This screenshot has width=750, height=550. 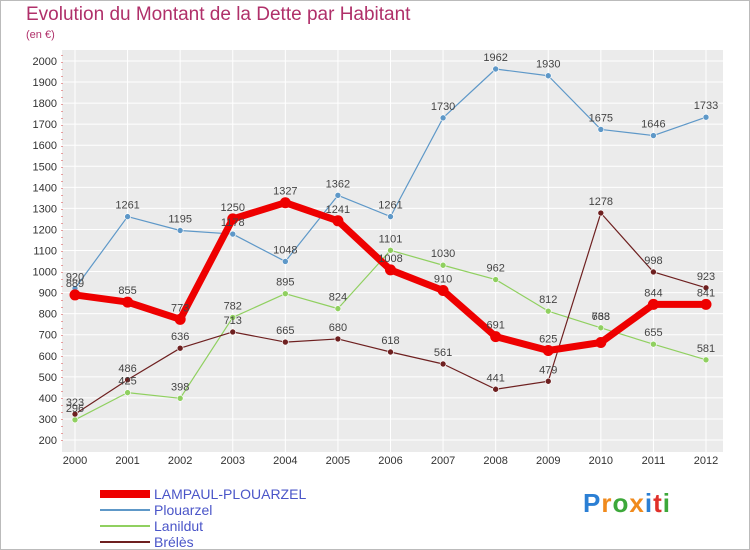 What do you see at coordinates (45, 125) in the screenshot?
I see `y-tick-label: 1700` at bounding box center [45, 125].